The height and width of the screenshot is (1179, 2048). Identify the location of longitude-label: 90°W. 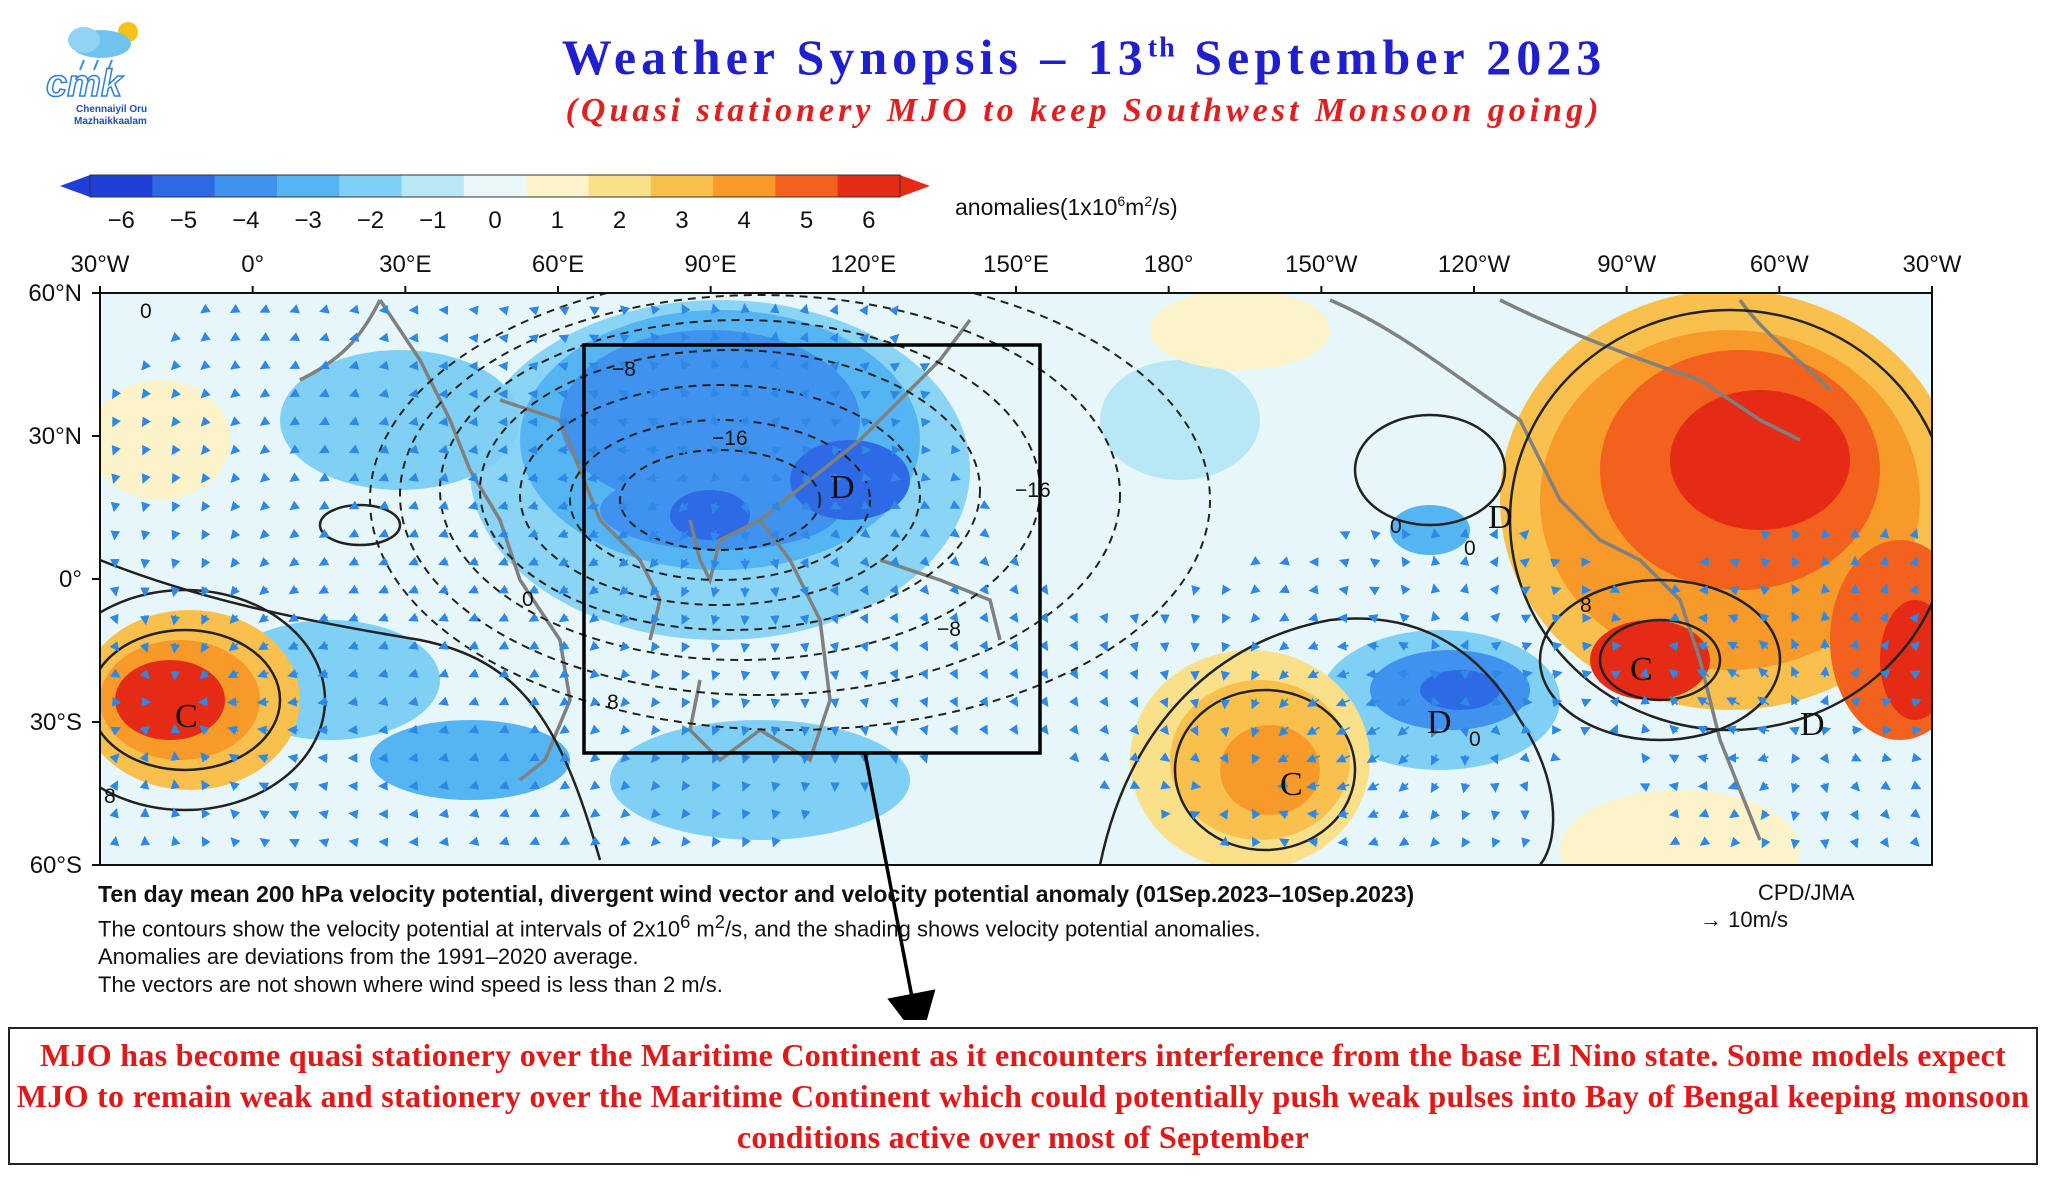
(1626, 264).